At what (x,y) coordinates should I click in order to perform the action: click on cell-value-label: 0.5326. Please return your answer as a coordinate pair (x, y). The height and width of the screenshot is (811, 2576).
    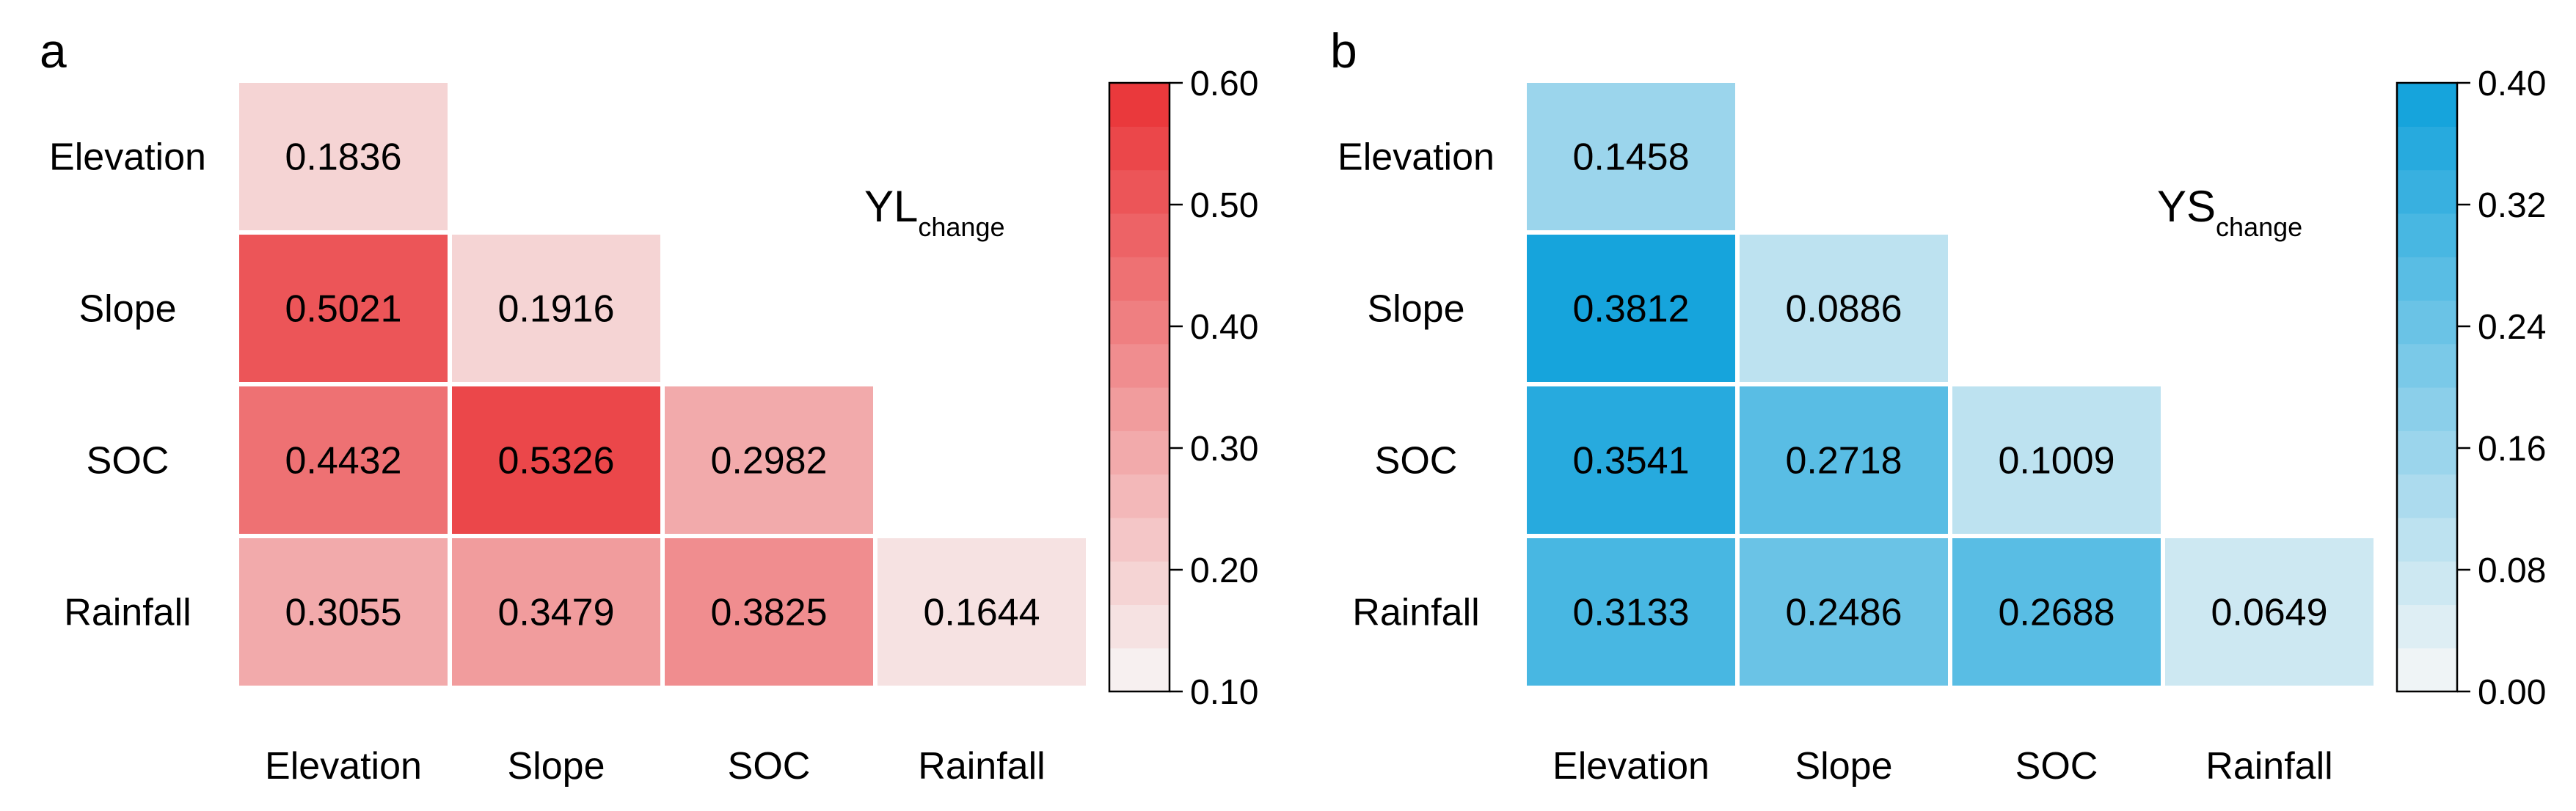
    Looking at the image, I should click on (555, 461).